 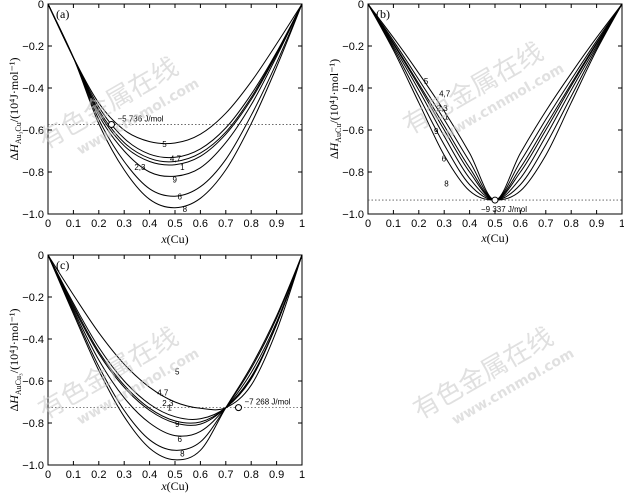 What do you see at coordinates (268, 402) in the screenshot?
I see `reference-label: −7 268 J/mol` at bounding box center [268, 402].